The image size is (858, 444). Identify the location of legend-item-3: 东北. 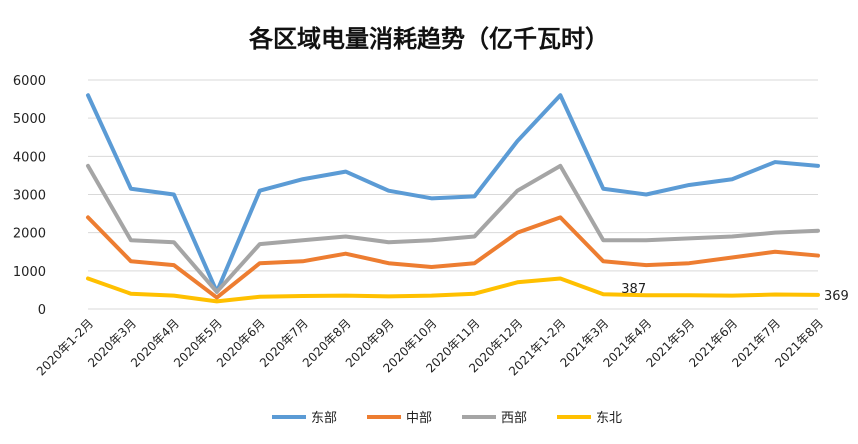
(589, 418).